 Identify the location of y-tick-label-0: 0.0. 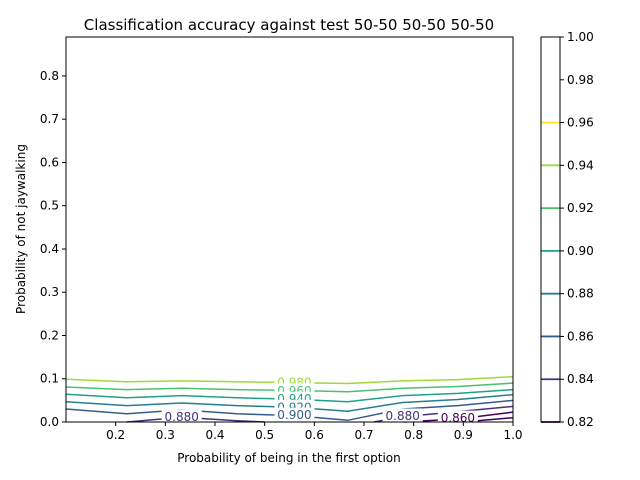
(49, 422).